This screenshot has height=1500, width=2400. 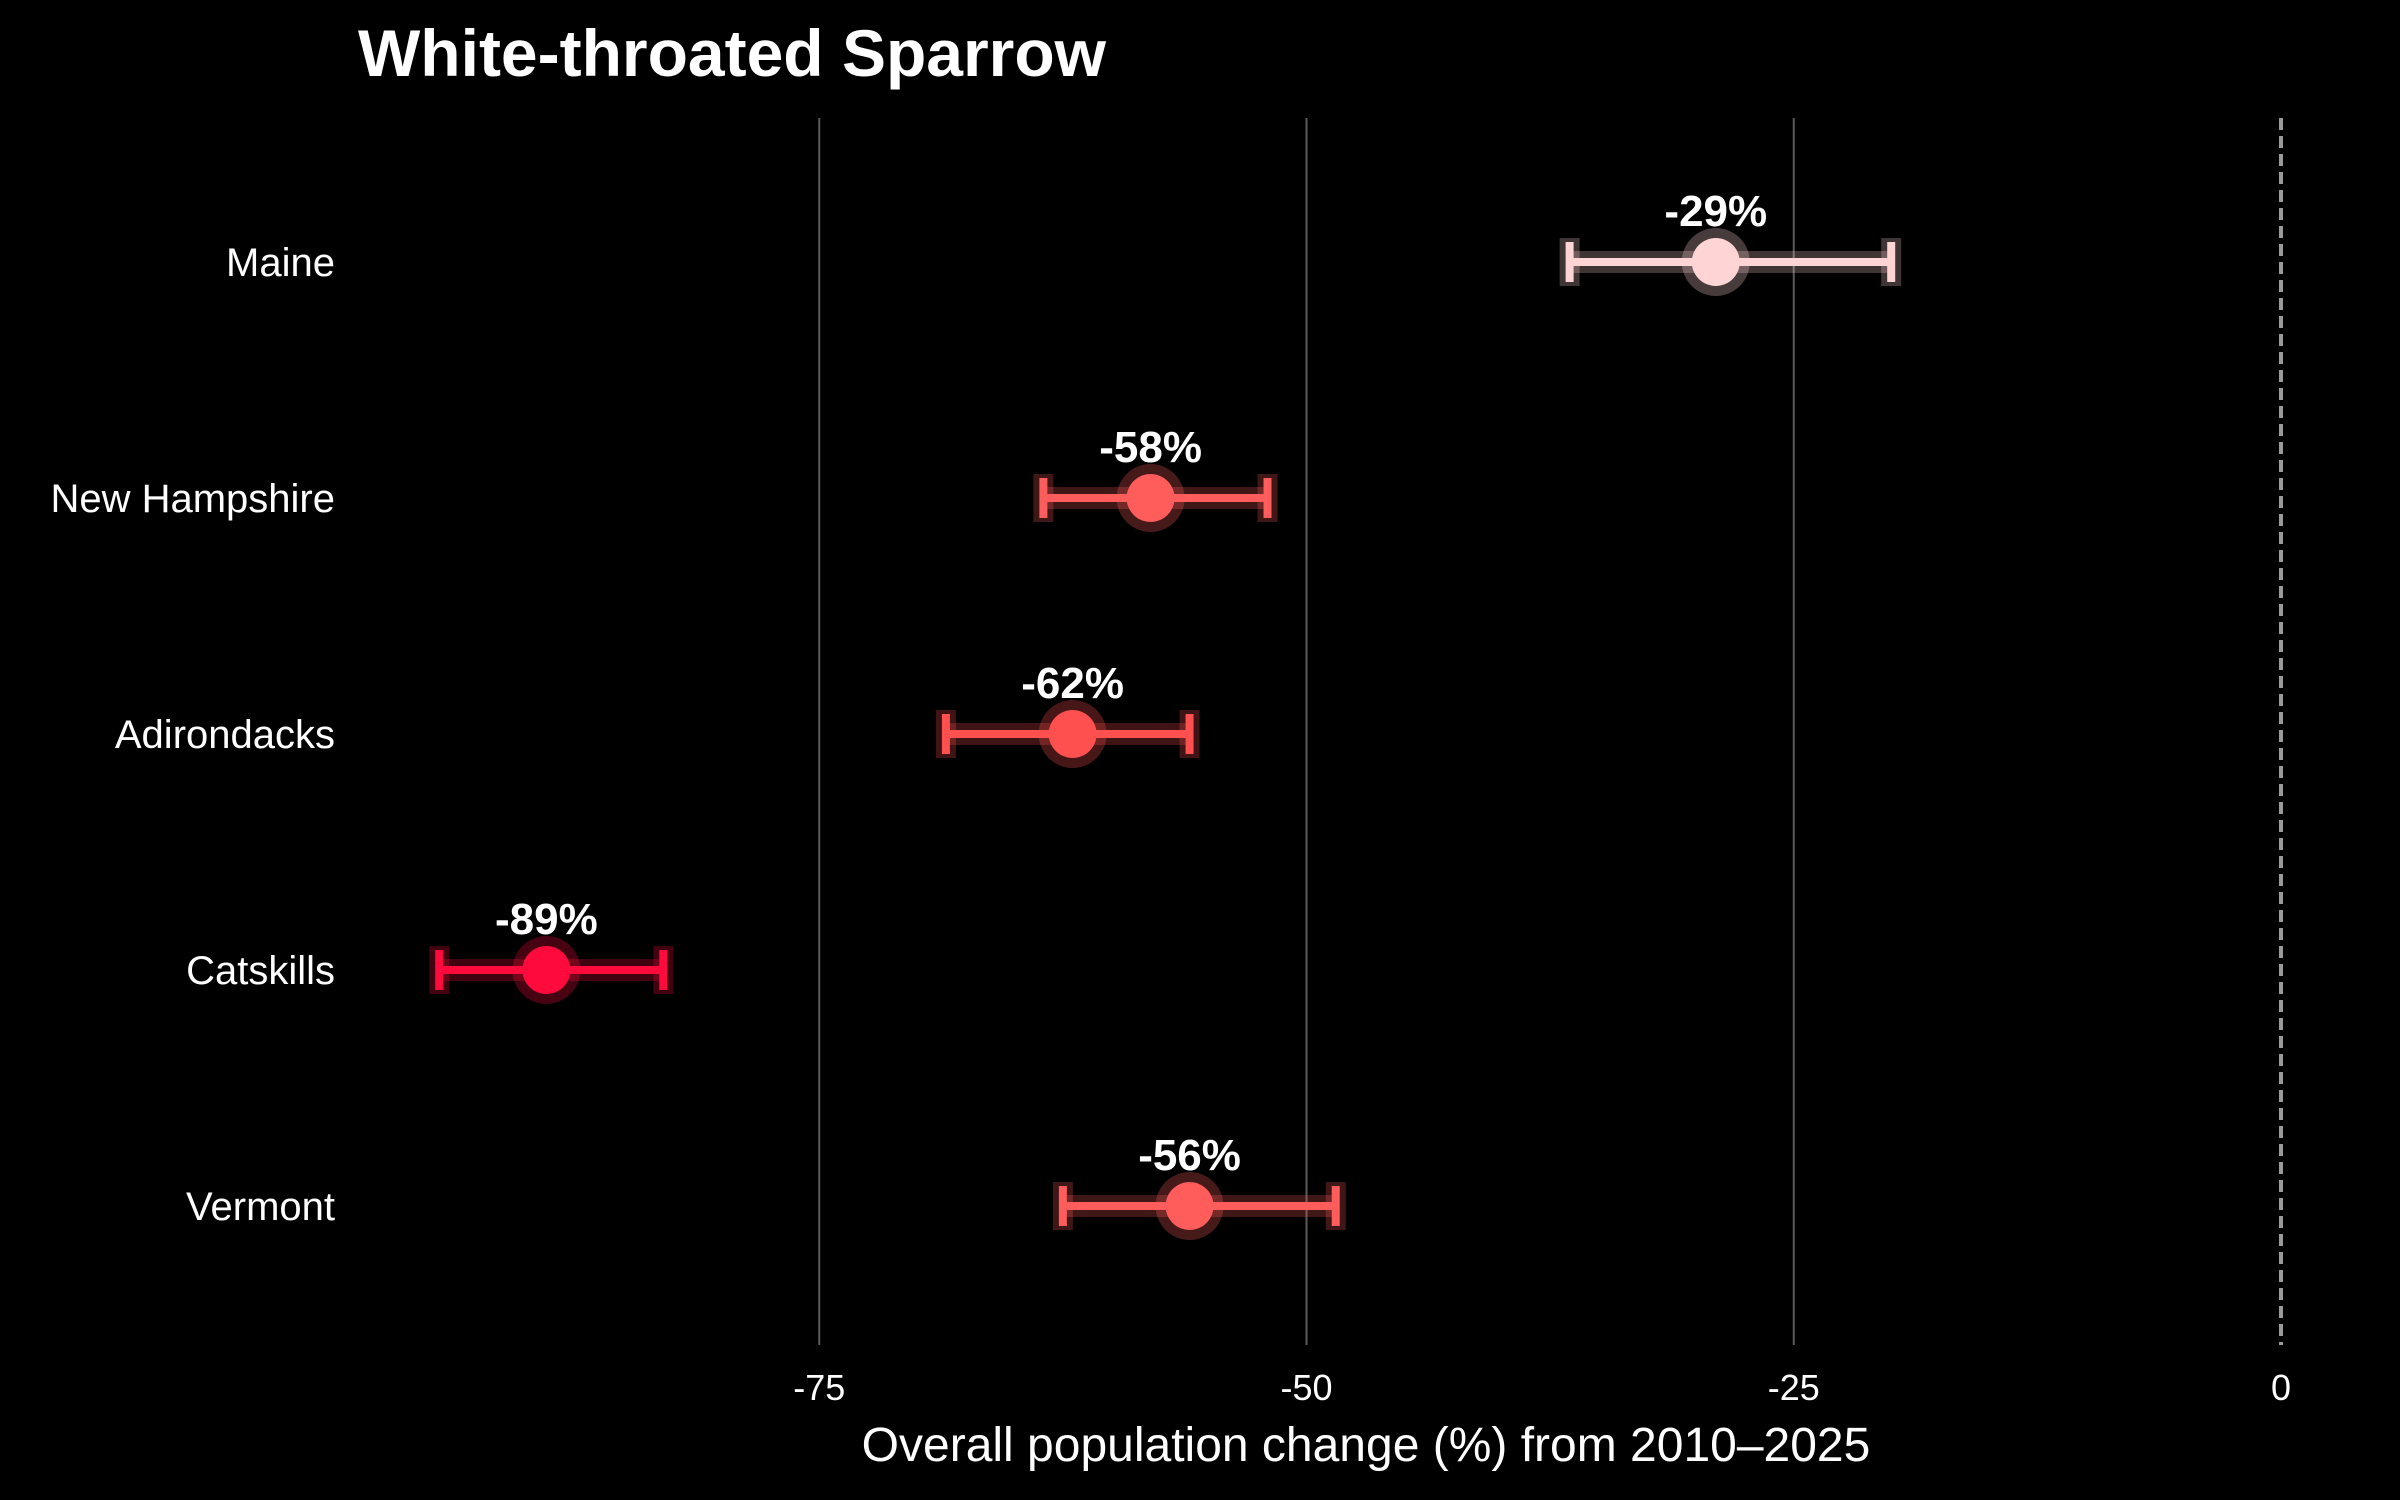 I want to click on data-row: -89%, so click(x=551, y=949).